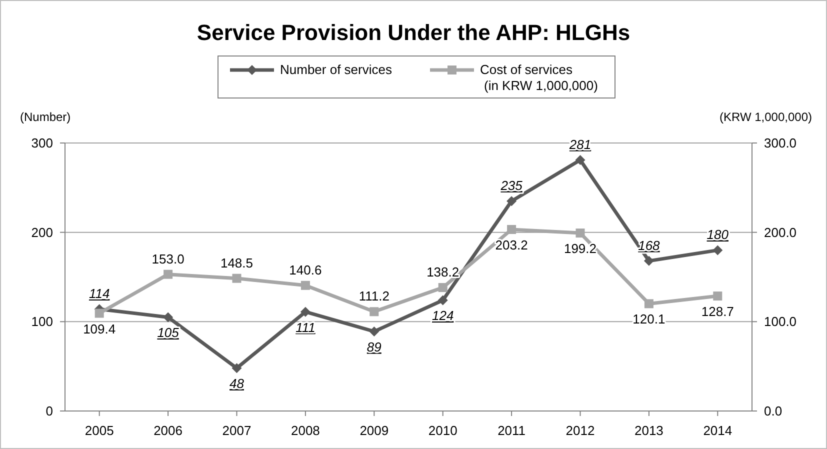 The width and height of the screenshot is (827, 449). Describe the element at coordinates (512, 430) in the screenshot. I see `x-tick-label: 2011` at that location.